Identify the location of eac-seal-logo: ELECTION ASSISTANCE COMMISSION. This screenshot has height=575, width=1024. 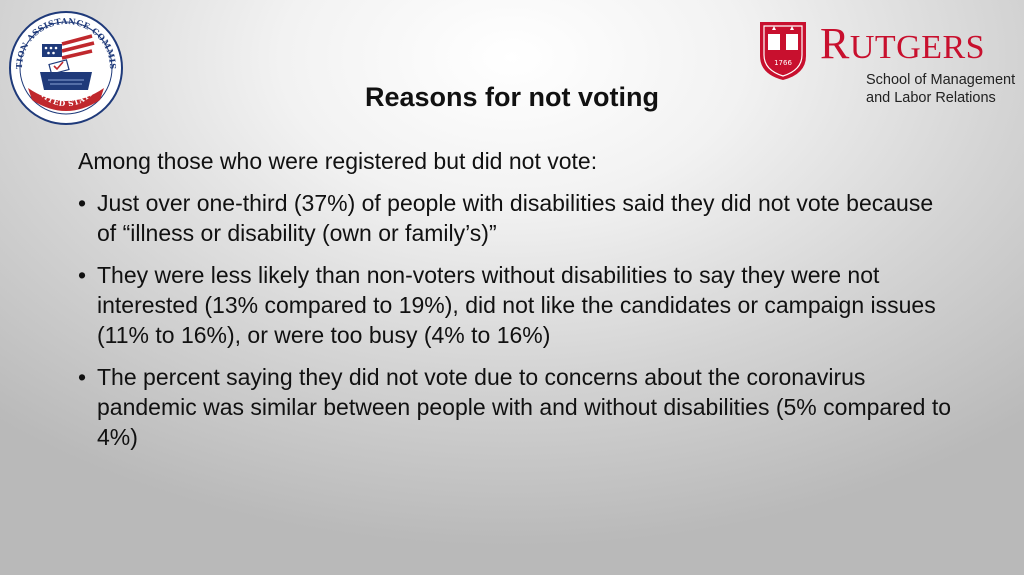
(66, 68).